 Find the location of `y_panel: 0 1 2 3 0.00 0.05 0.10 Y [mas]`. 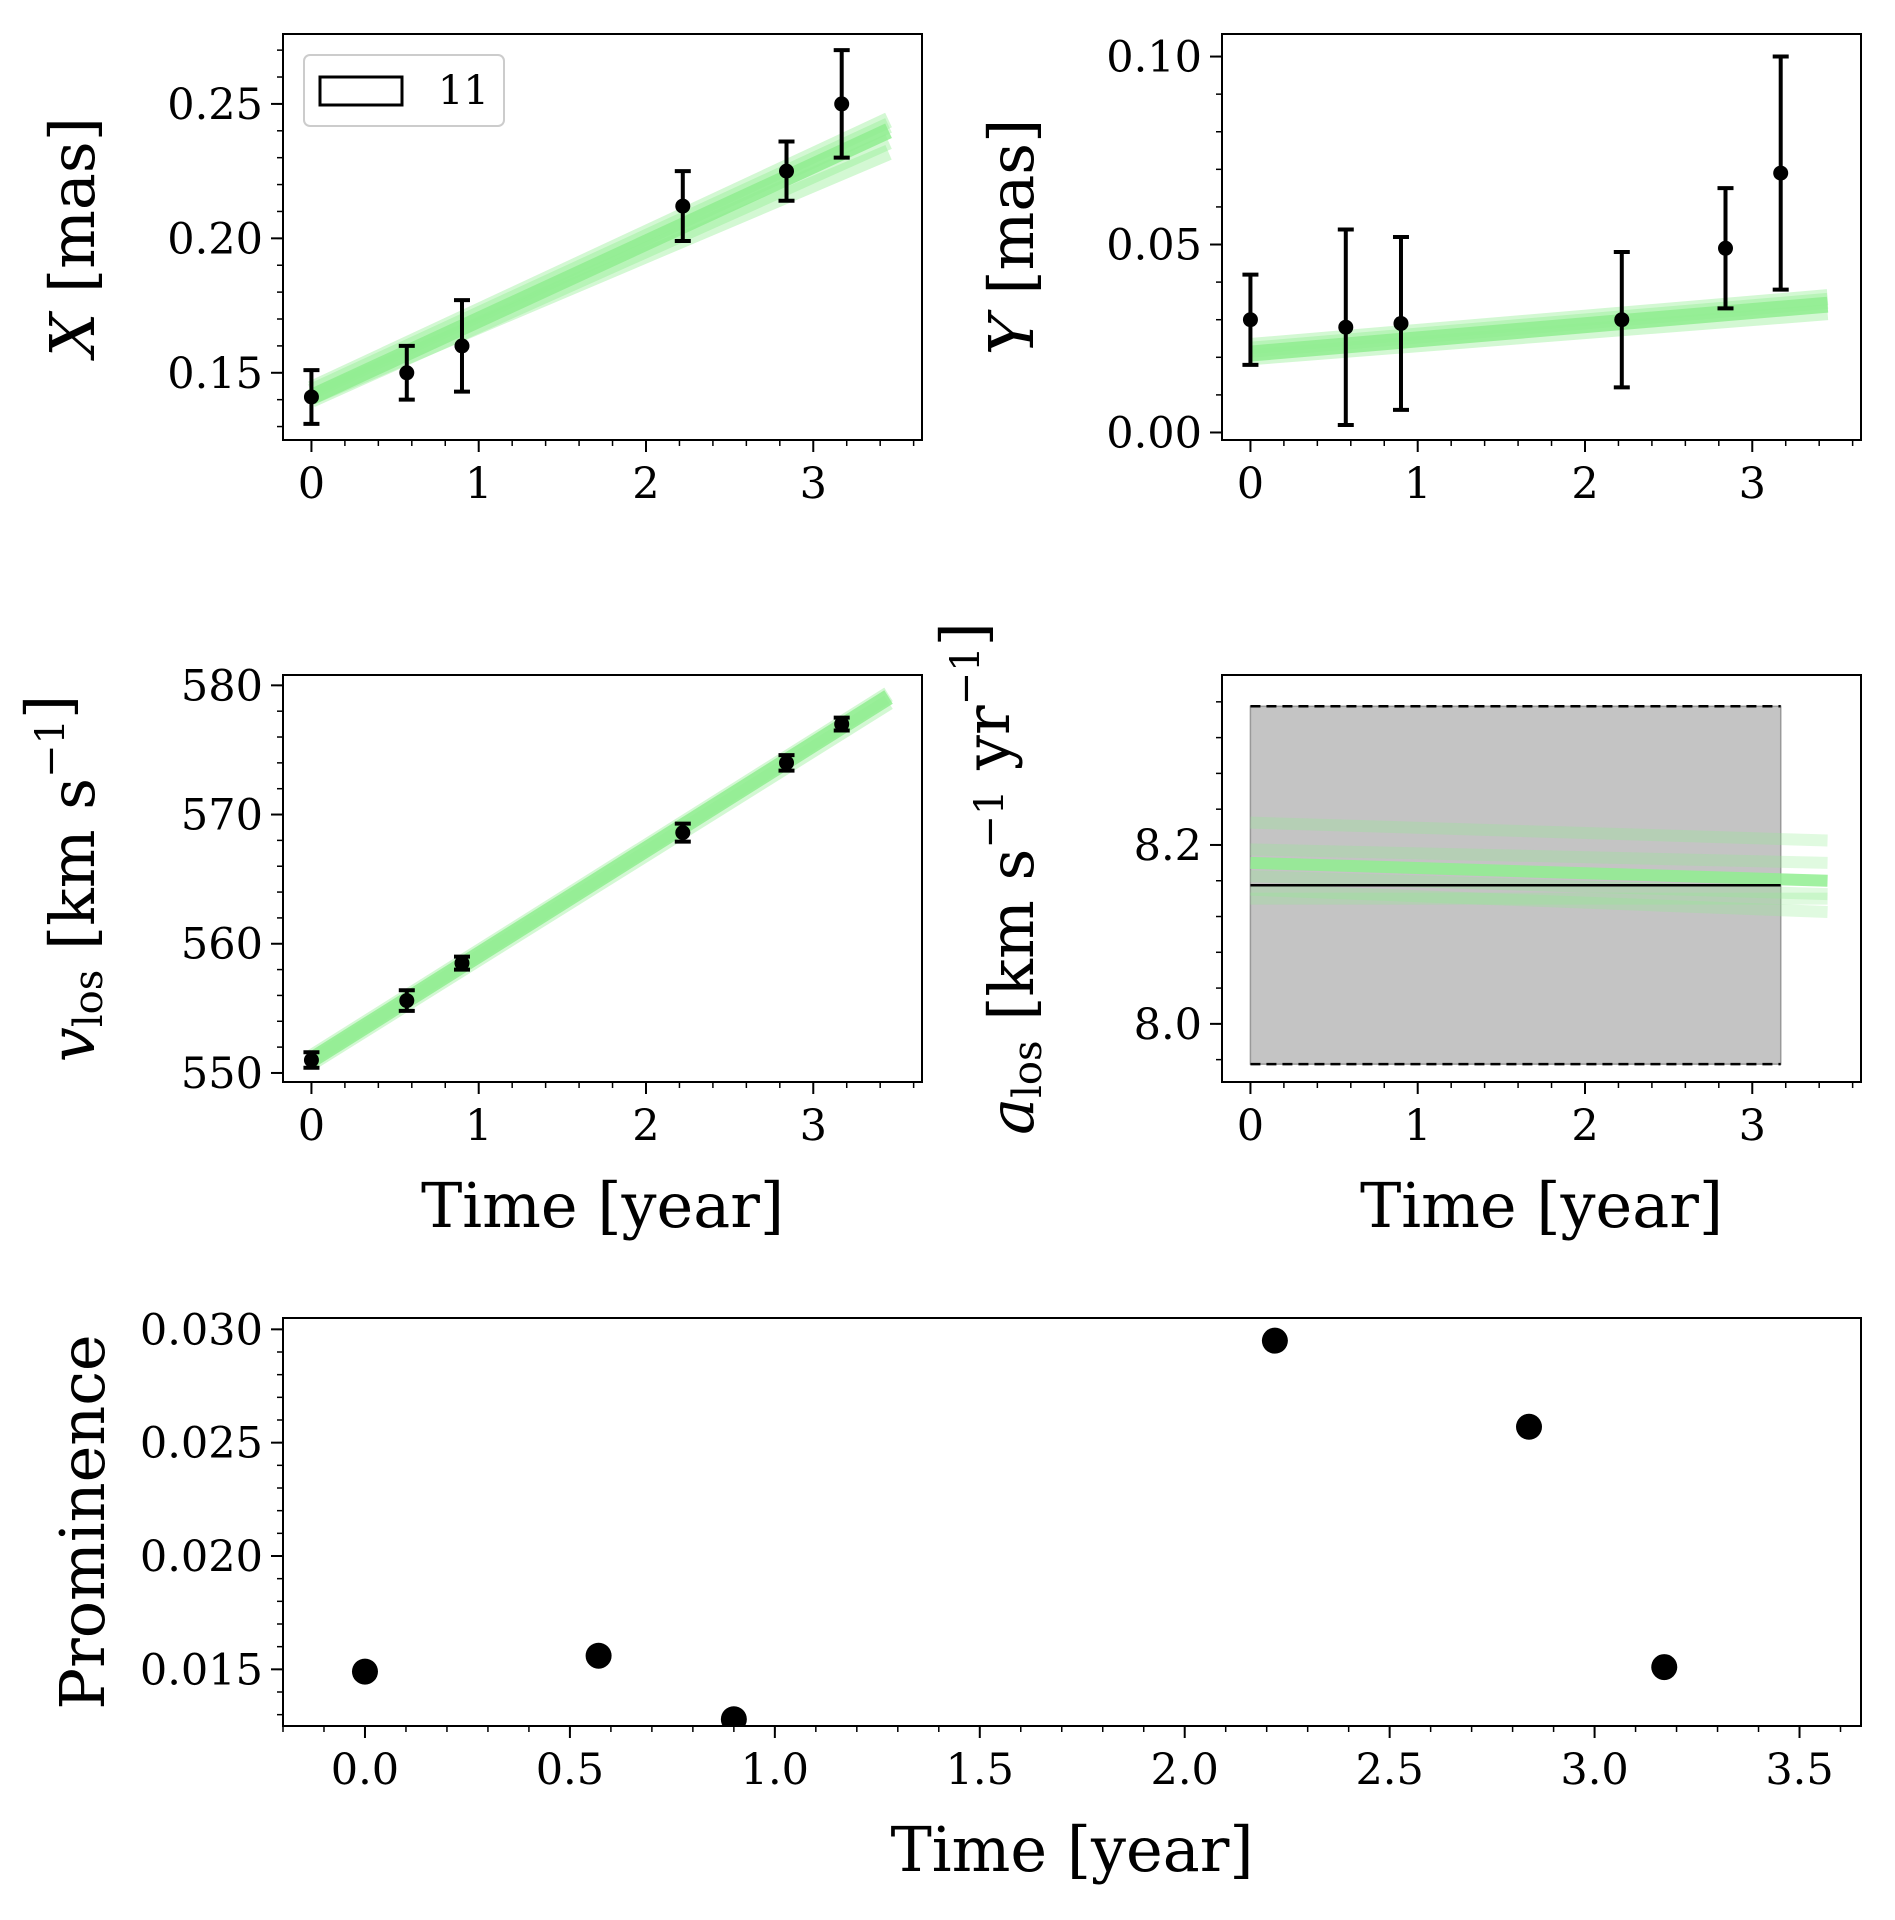

y_panel: 0 1 2 3 0.00 0.05 0.10 Y [mas] is located at coordinates (1418, 271).